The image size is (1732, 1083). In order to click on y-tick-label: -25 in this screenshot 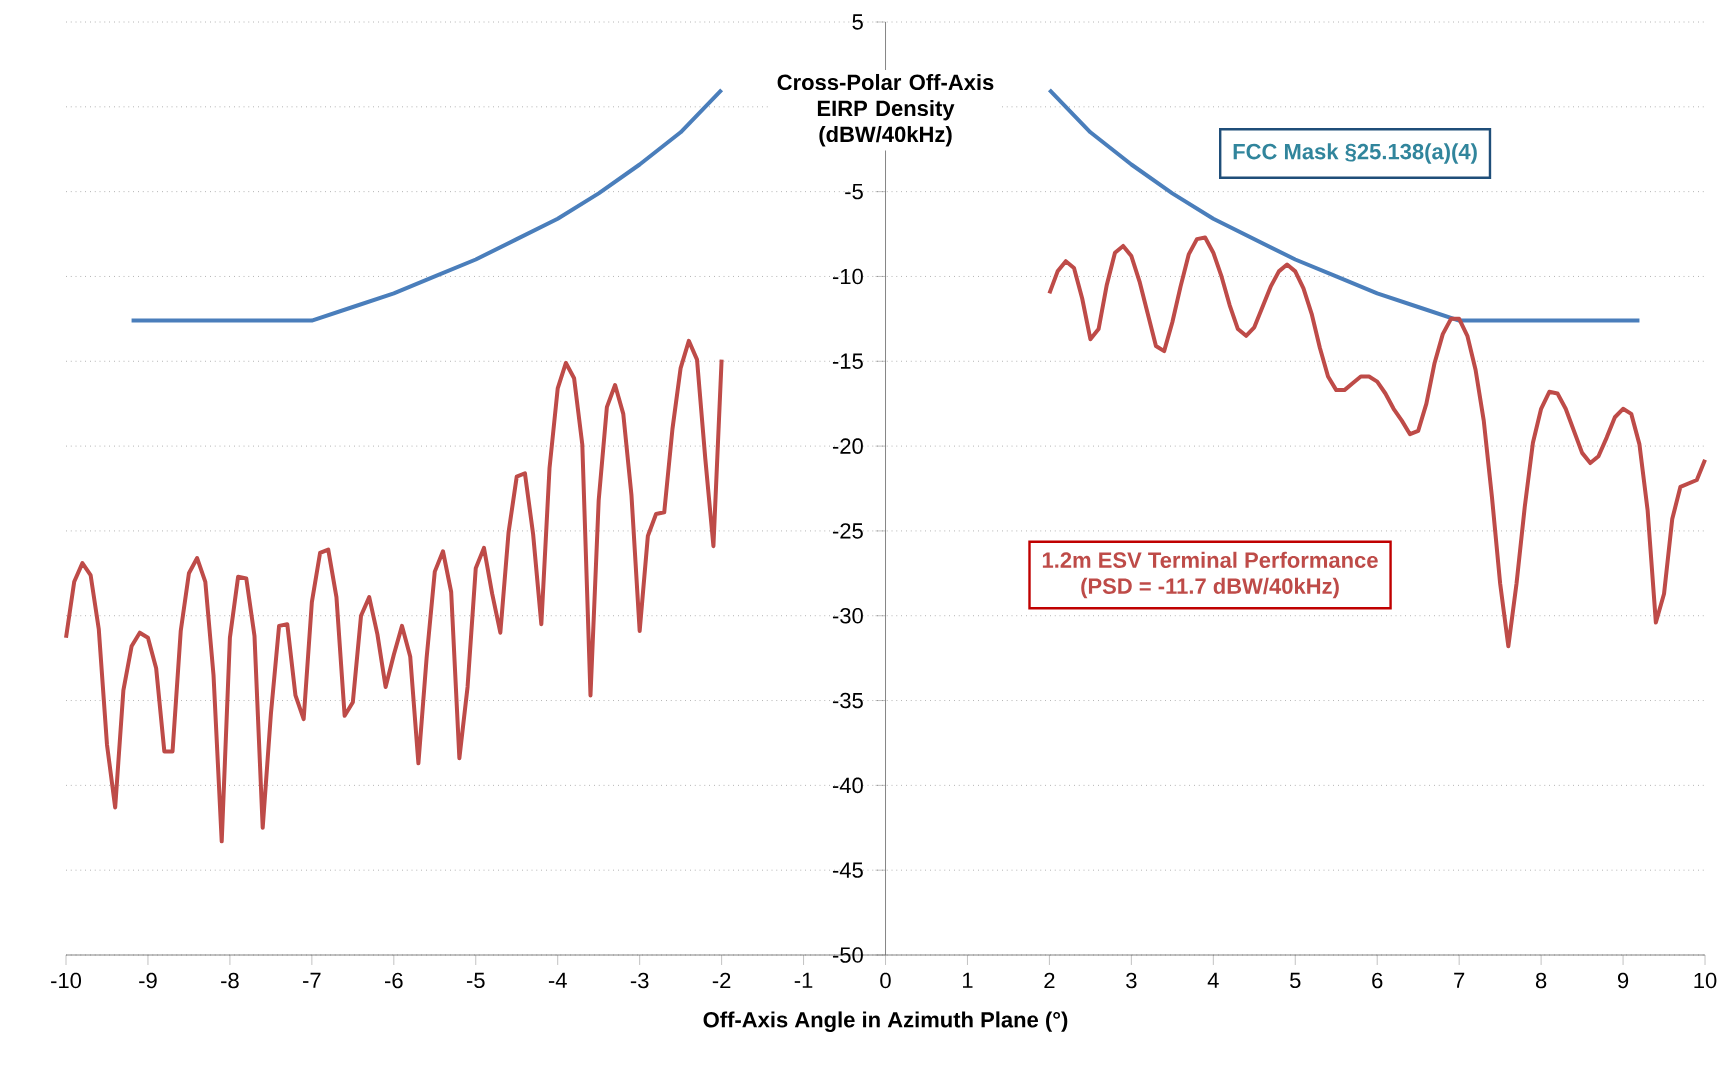, I will do `click(847, 531)`.